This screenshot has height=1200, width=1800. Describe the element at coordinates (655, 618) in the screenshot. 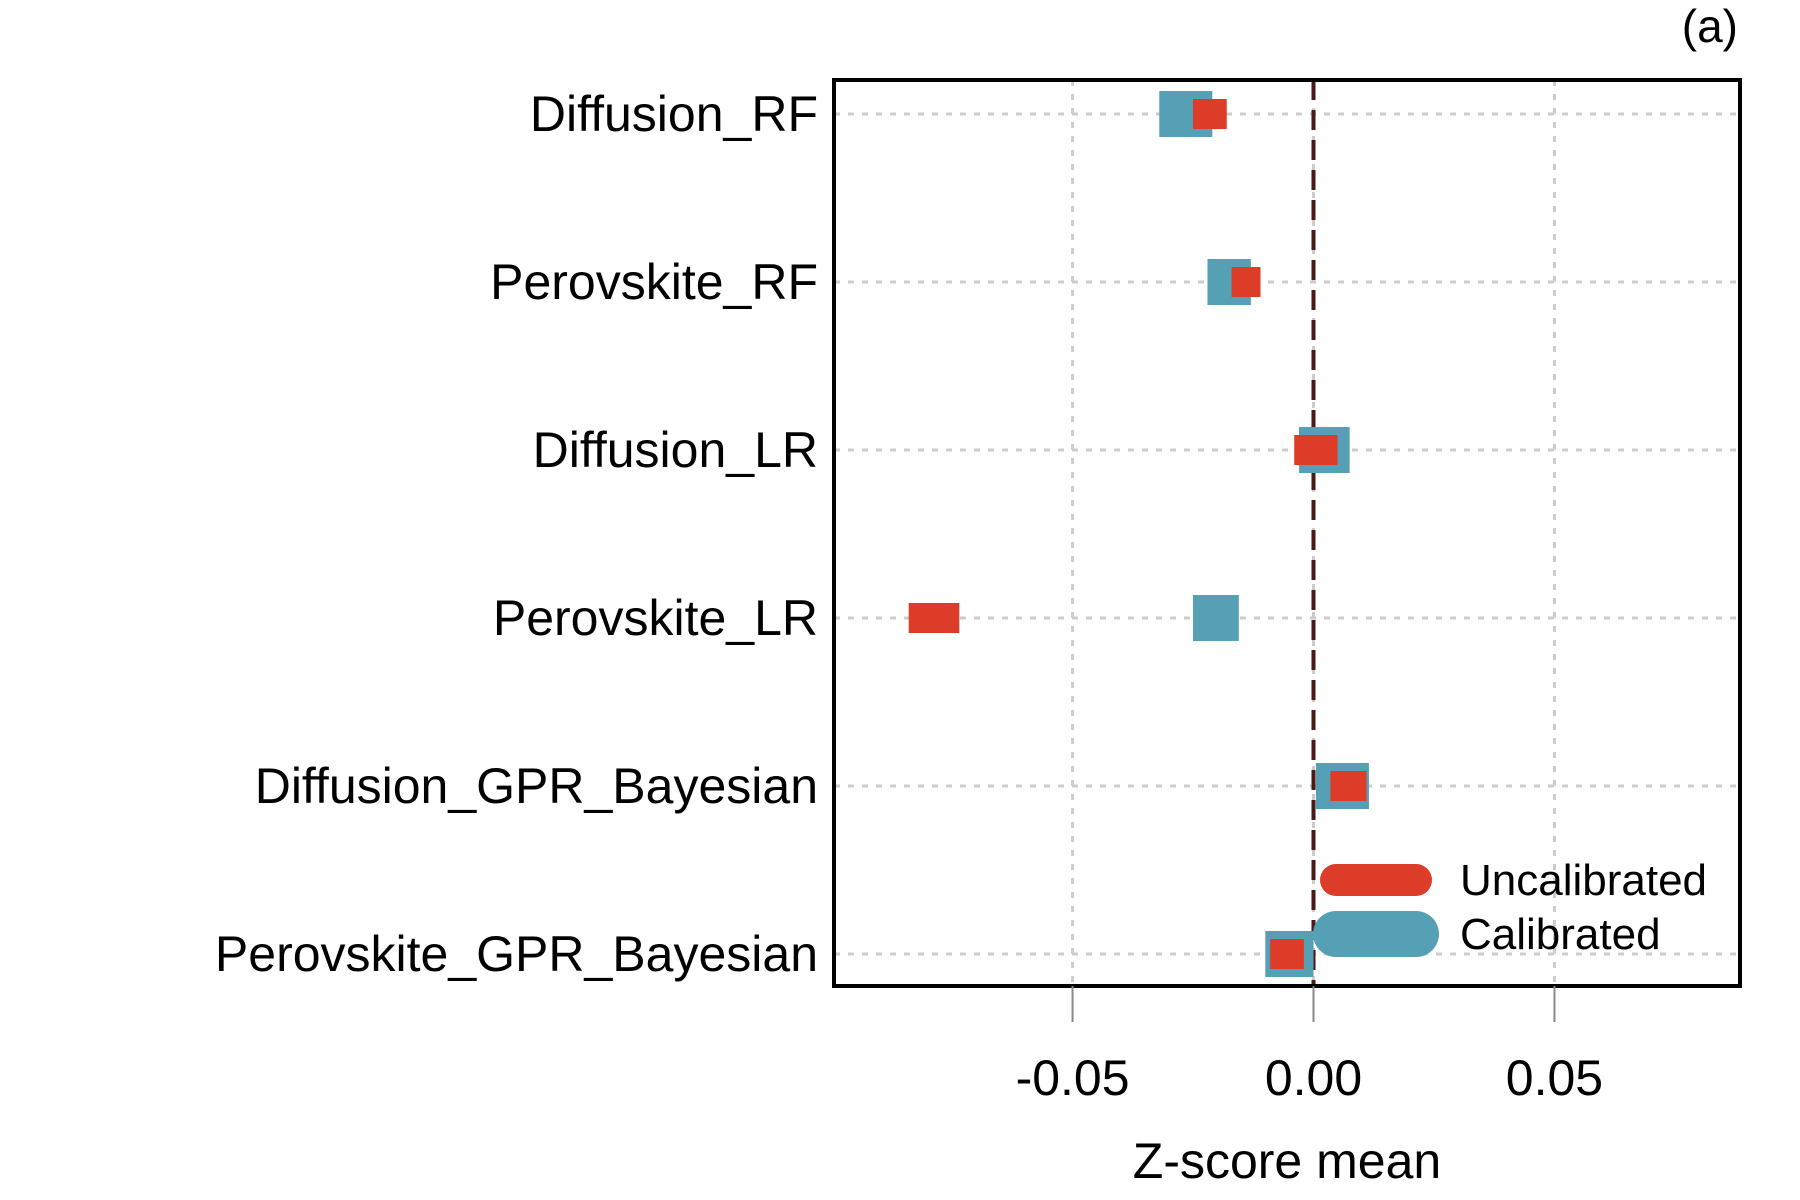

I see `category-label: Perovskite_LR` at that location.